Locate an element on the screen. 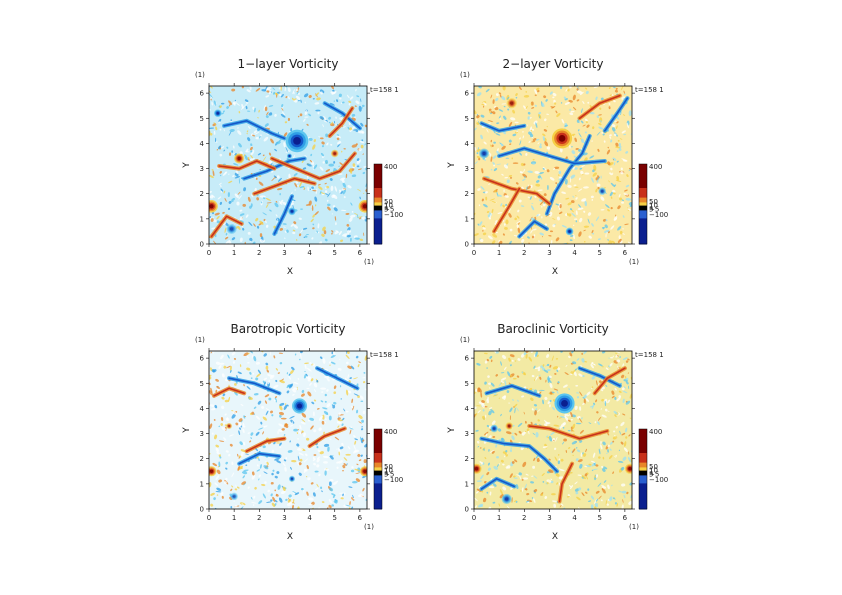 This screenshot has height=595, width=842. colorbar-label: 1 is located at coordinates (386, 207).